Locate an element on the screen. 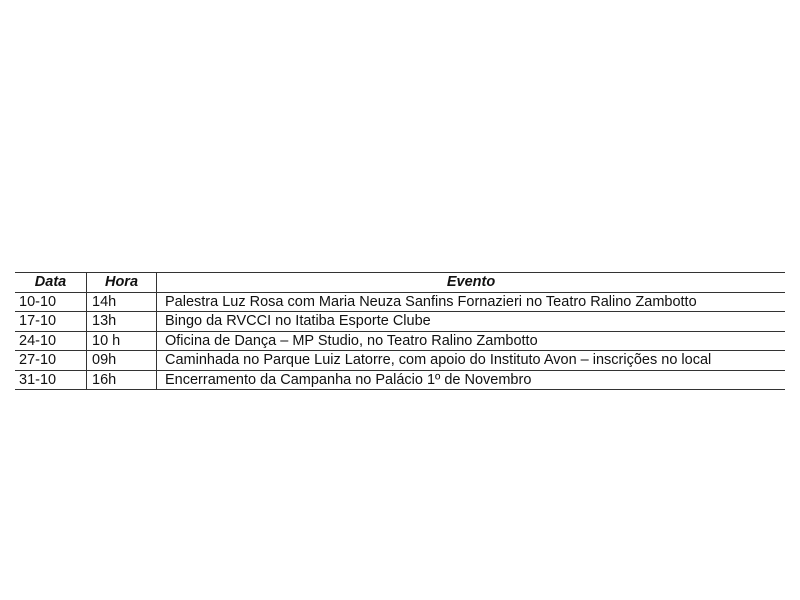 The image size is (800, 600). cell-time: 14h is located at coordinates (121, 301).